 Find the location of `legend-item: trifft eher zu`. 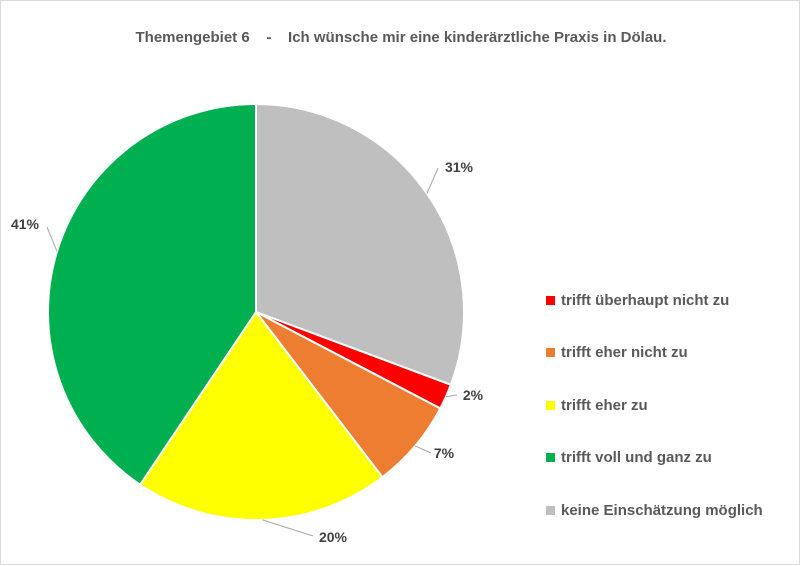

legend-item: trifft eher zu is located at coordinates (654, 405).